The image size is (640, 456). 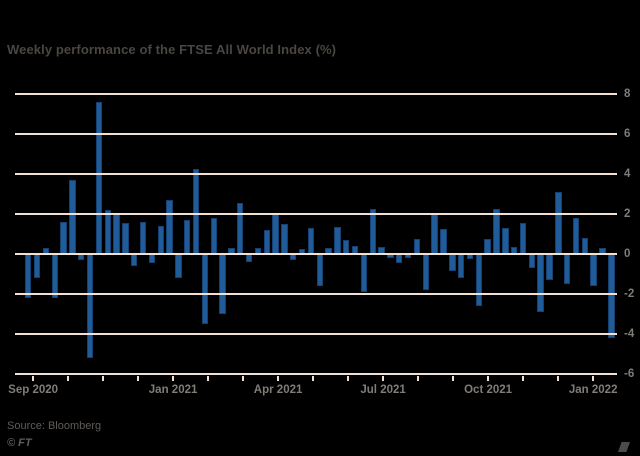 What do you see at coordinates (19, 443) in the screenshot?
I see `ft-copyright: © FT` at bounding box center [19, 443].